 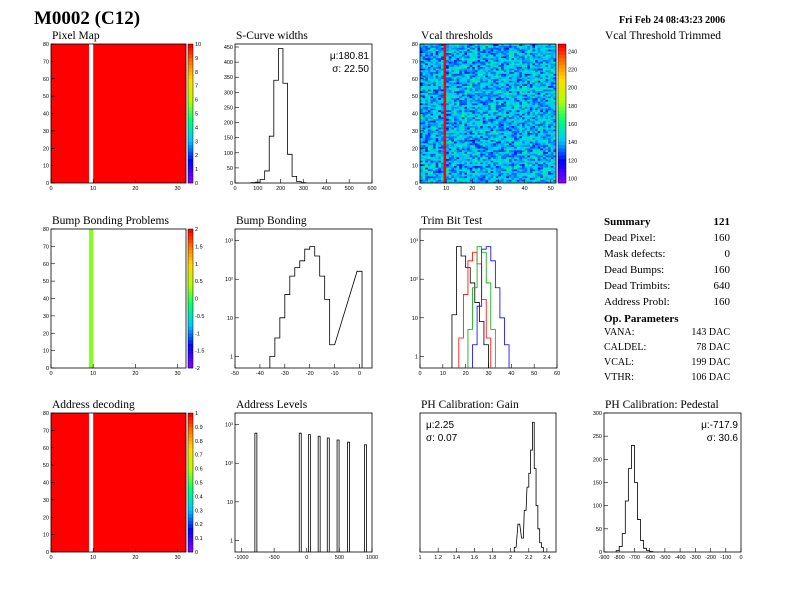 What do you see at coordinates (196, 184) in the screenshot?
I see `palette-tick-label: 0` at bounding box center [196, 184].